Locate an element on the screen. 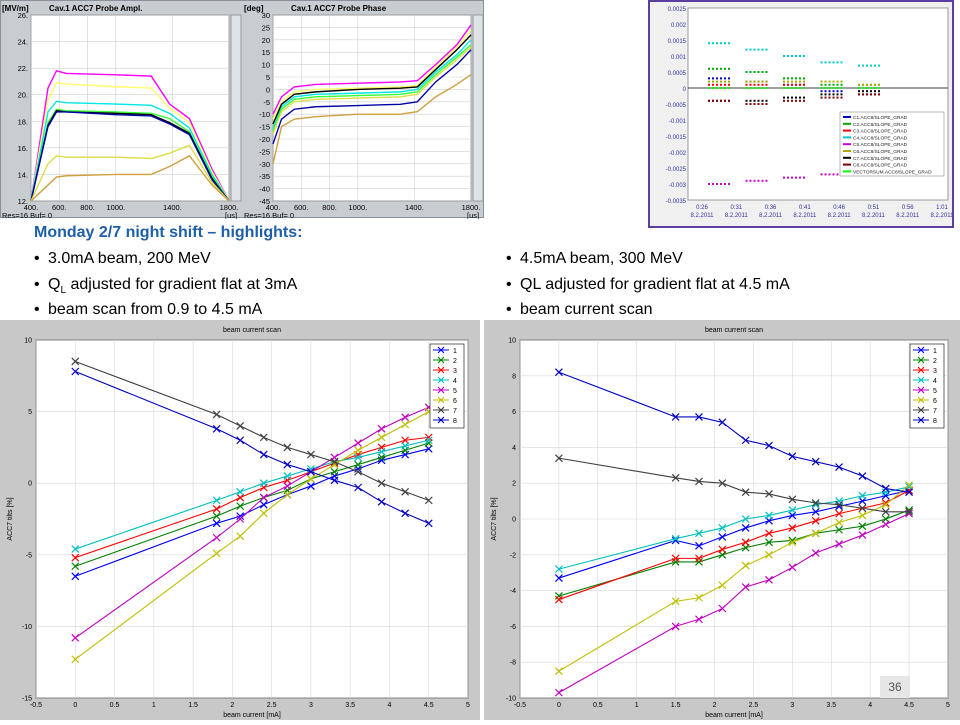 This screenshot has height=725, width=960. beam-x-tick: 1 is located at coordinates (154, 705).